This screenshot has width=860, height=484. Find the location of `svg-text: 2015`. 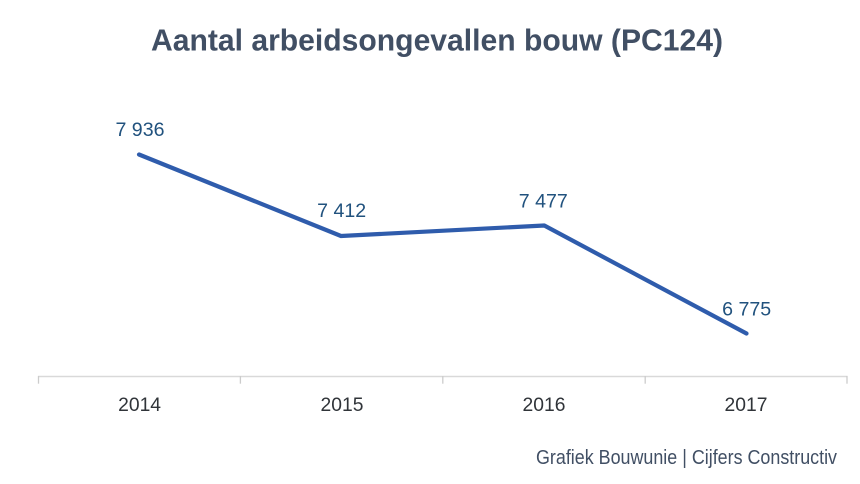

svg-text: 2015 is located at coordinates (342, 405).